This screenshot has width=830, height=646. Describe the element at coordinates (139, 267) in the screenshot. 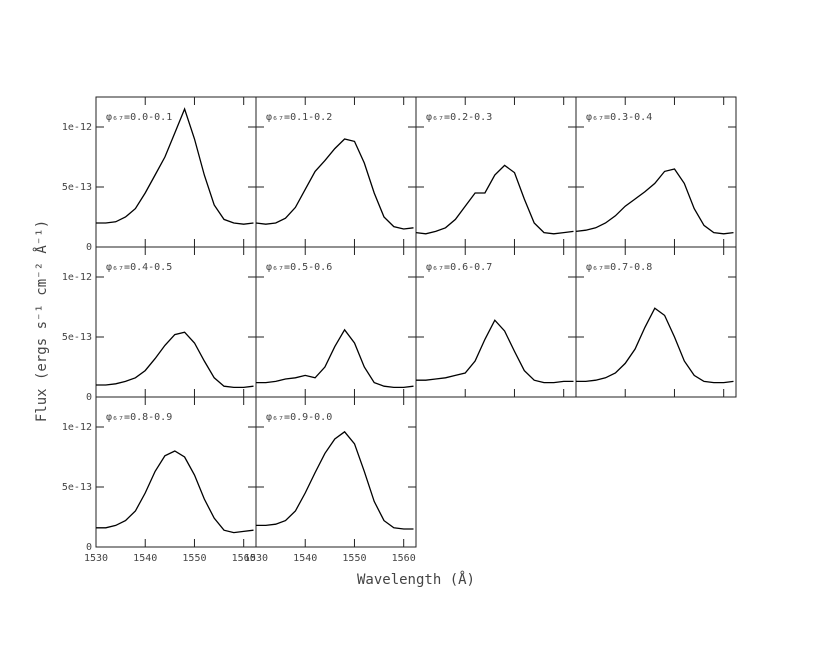

I see `panel-title: φ₆₇=0.4-0.5` at that location.